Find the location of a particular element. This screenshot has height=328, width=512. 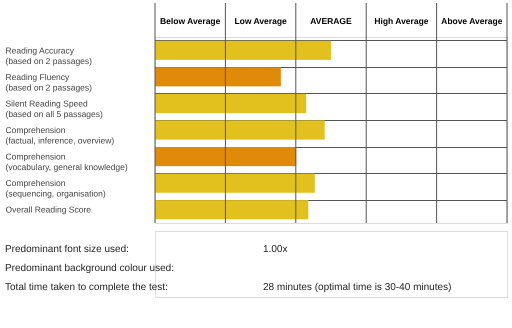

y-tick-label: Reading Fluency (based on 2 passages) is located at coordinates (49, 82).